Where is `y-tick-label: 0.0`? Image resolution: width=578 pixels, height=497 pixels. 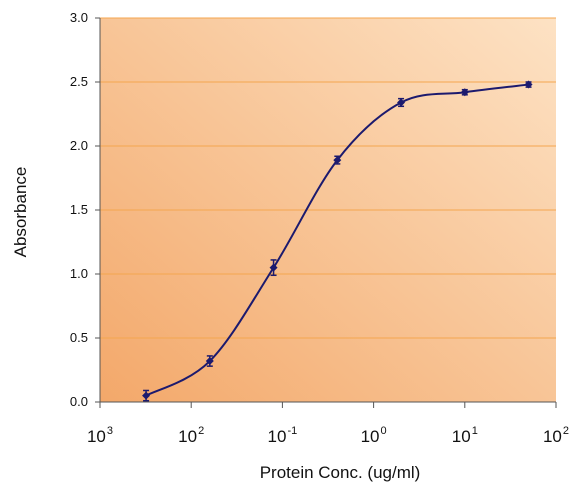 y-tick-label: 0.0 is located at coordinates (79, 401).